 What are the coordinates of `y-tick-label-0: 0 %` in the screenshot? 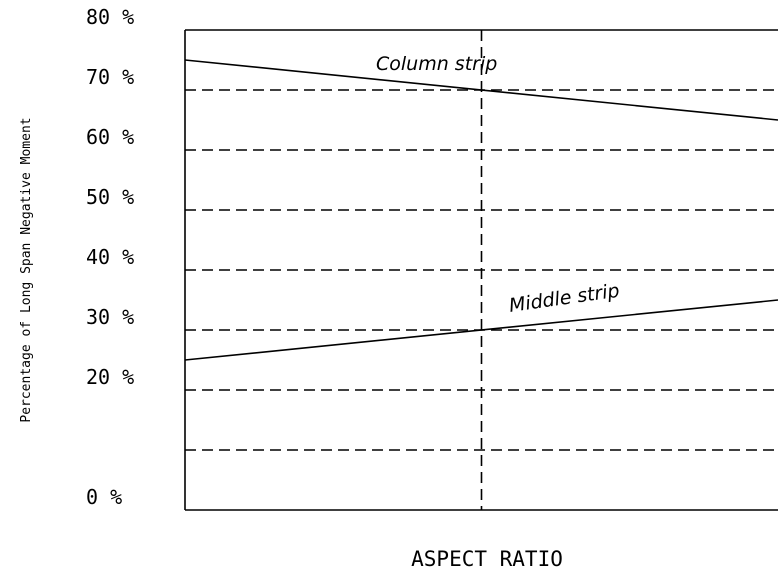 It's located at (104, 497).